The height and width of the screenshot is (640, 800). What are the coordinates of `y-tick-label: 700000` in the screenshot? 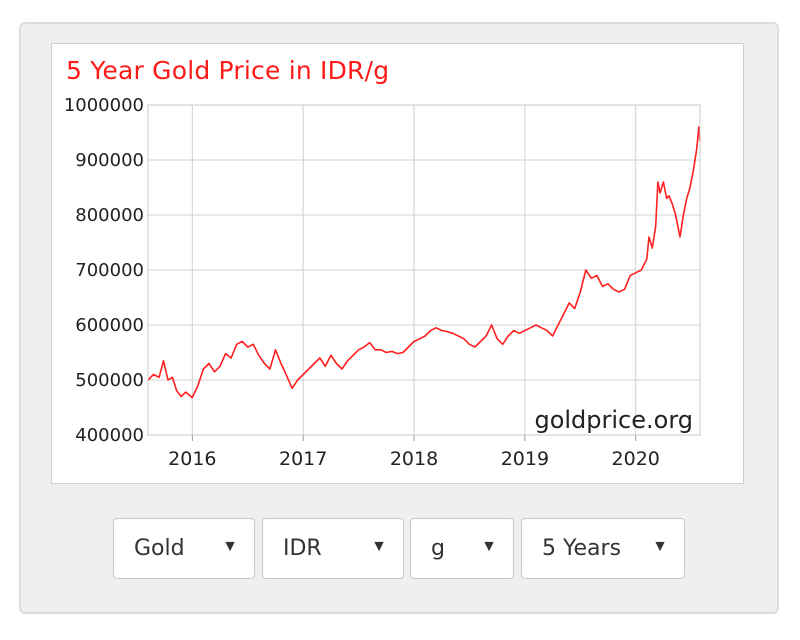 It's located at (109, 270).